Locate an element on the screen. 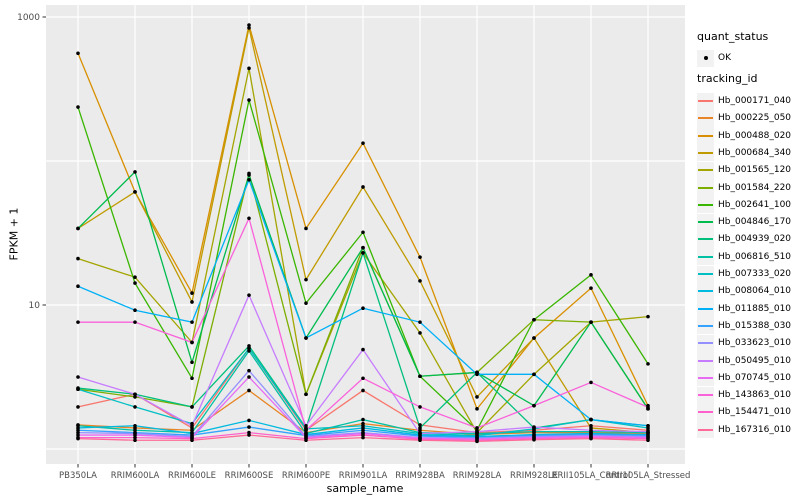  legend-item-Hb_000488_020: Hb_000488_020 is located at coordinates (744, 136).